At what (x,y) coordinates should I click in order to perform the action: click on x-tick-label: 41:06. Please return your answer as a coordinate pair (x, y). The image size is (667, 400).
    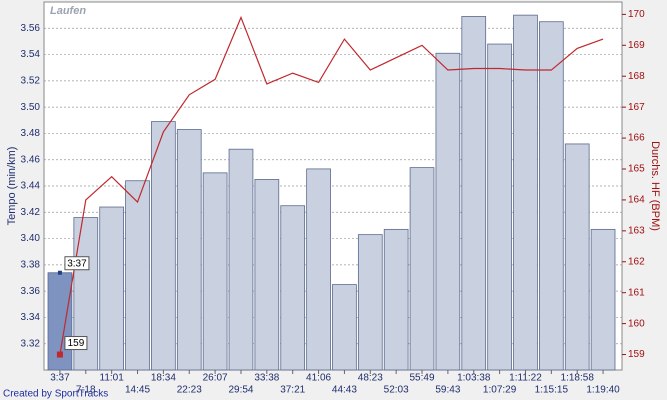
    Looking at the image, I should click on (318, 378).